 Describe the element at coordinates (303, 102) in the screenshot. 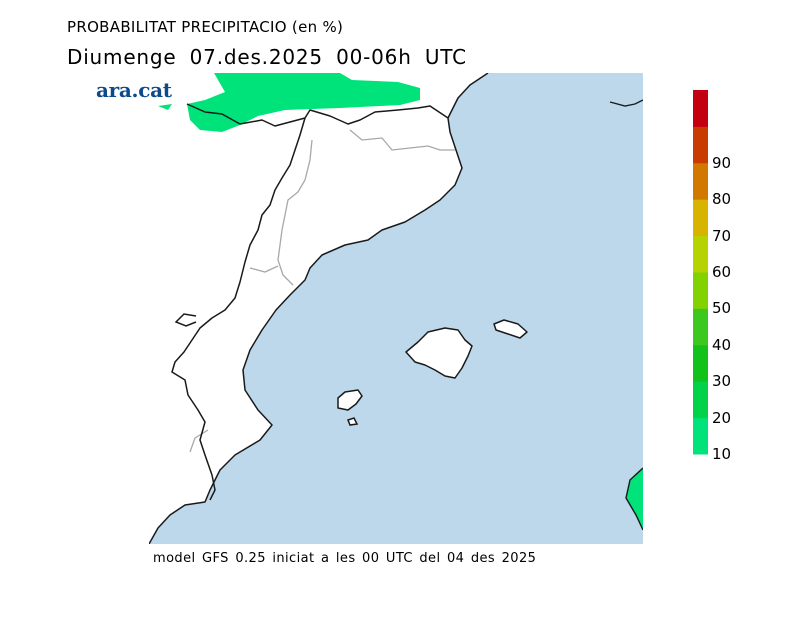

I see `precip-area-north` at that location.